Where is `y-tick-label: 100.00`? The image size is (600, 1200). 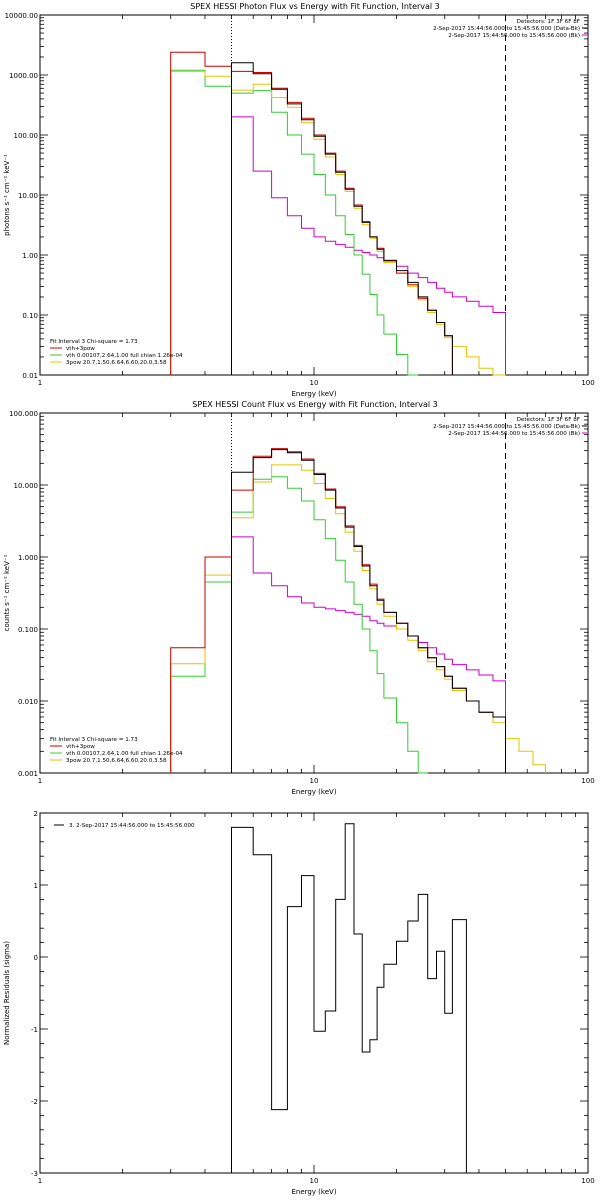
y-tick-label: 100.00 is located at coordinates (26, 136).